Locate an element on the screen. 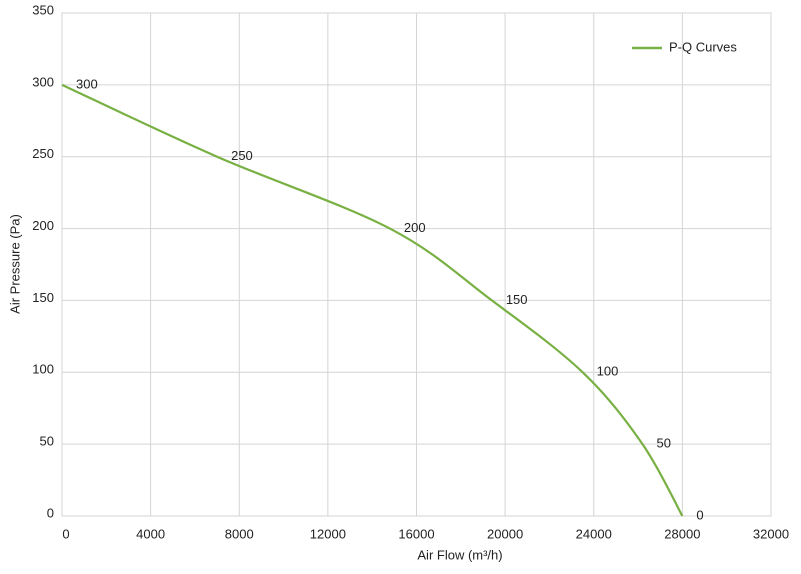  y-tick-label: 200 is located at coordinates (43, 225).